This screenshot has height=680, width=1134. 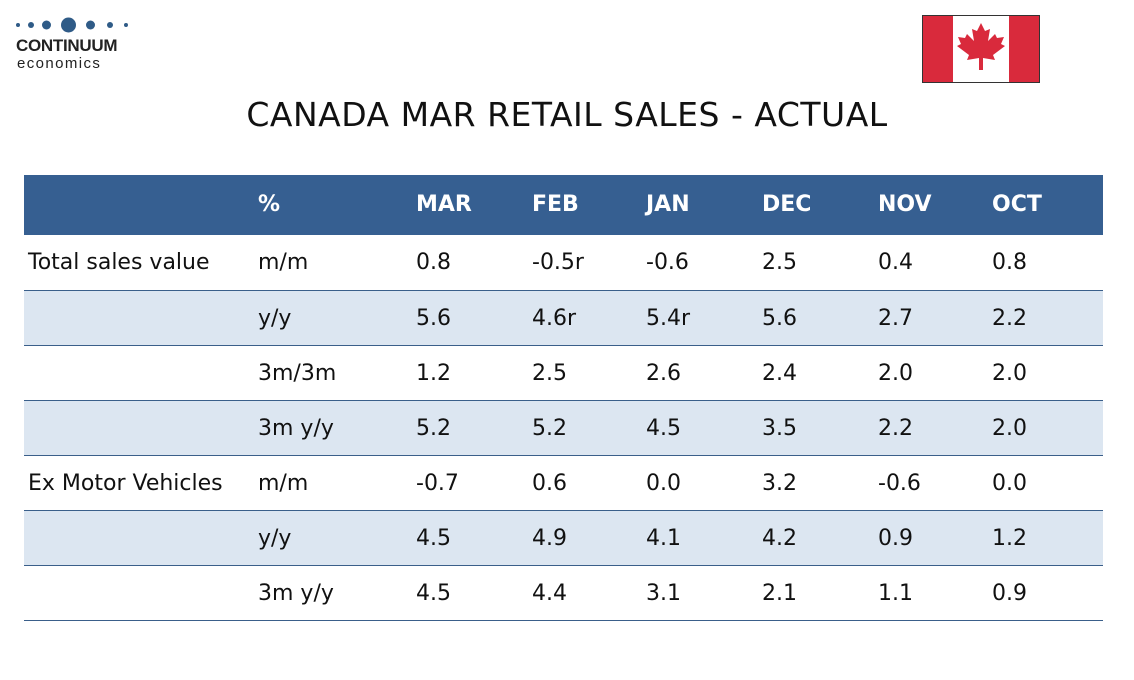 I want to click on canada-flag-icon, so click(x=981, y=49).